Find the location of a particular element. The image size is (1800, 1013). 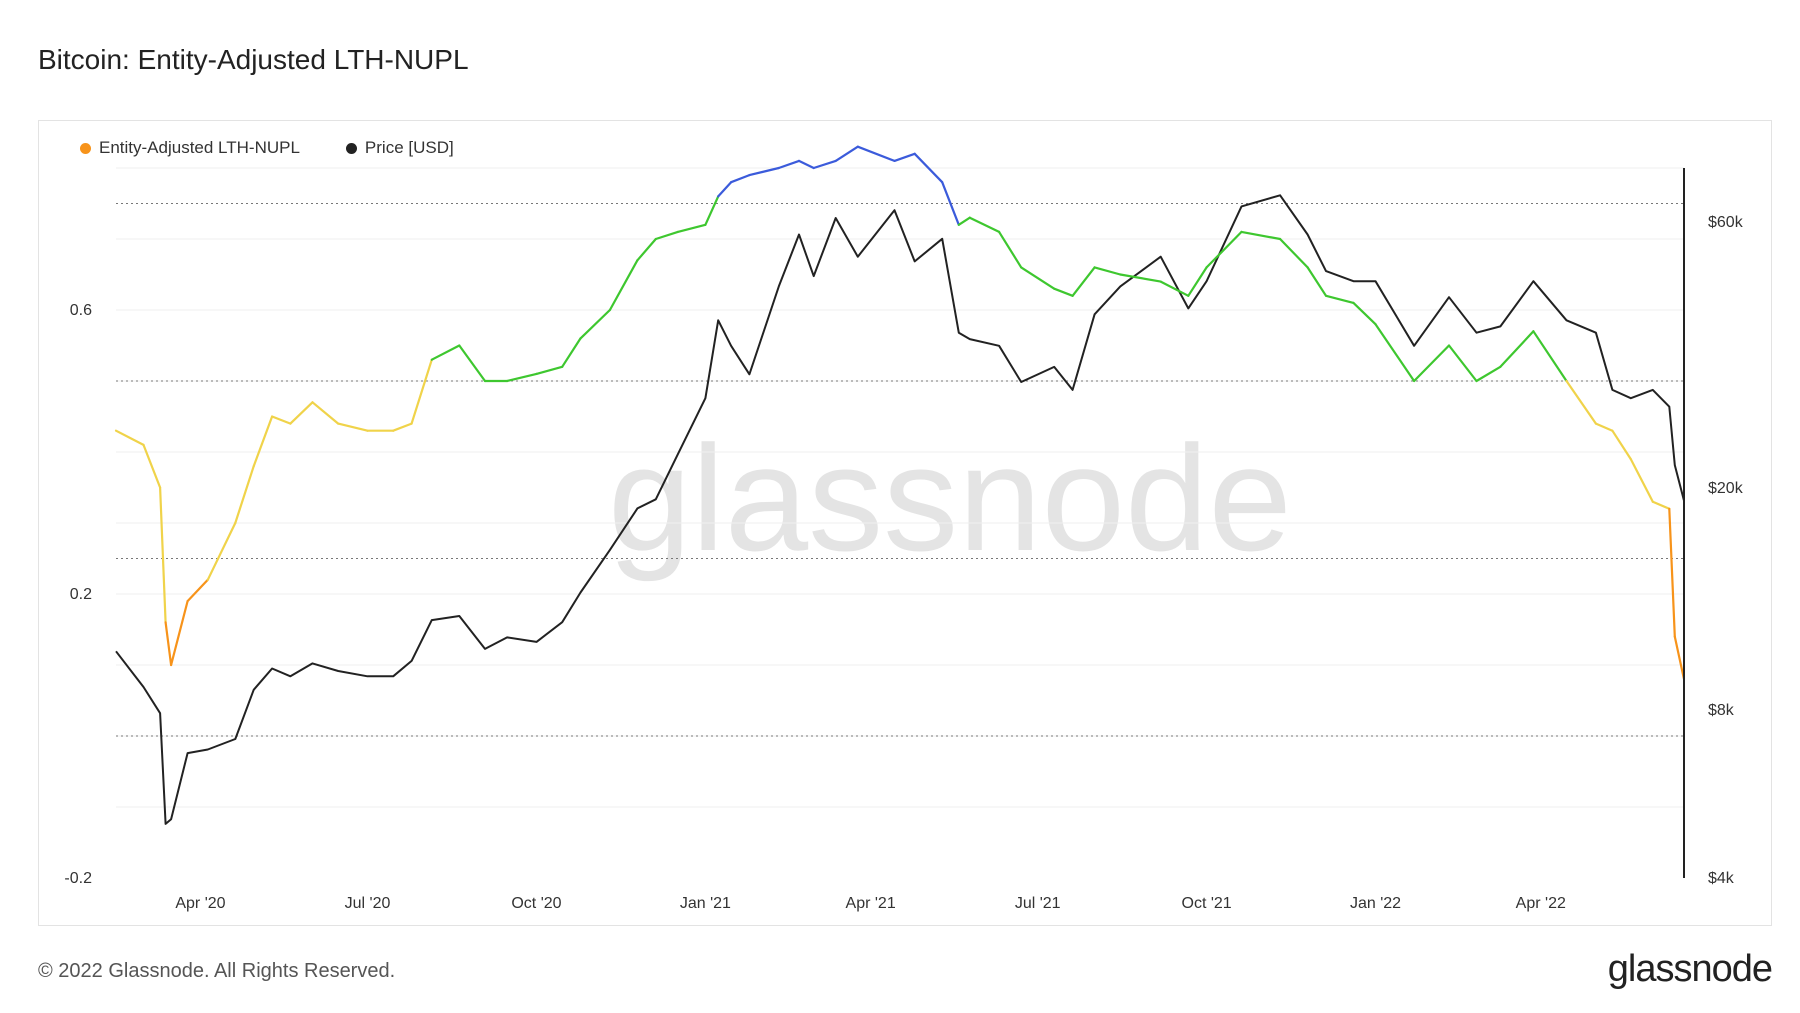

legend-item-nupl: Entity-Adjusted LTH-NUPL is located at coordinates (190, 148).